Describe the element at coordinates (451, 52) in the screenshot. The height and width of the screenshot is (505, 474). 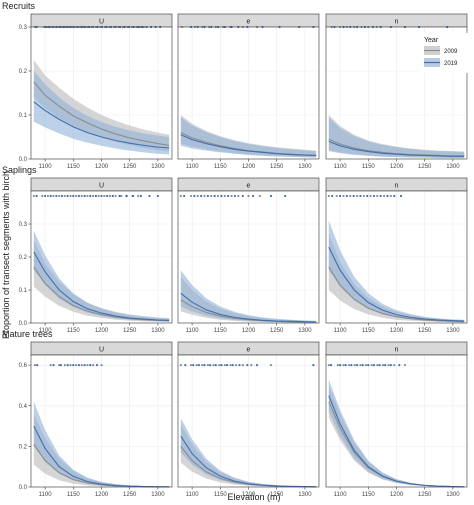
I see `legend-label-2009: 2009` at that location.